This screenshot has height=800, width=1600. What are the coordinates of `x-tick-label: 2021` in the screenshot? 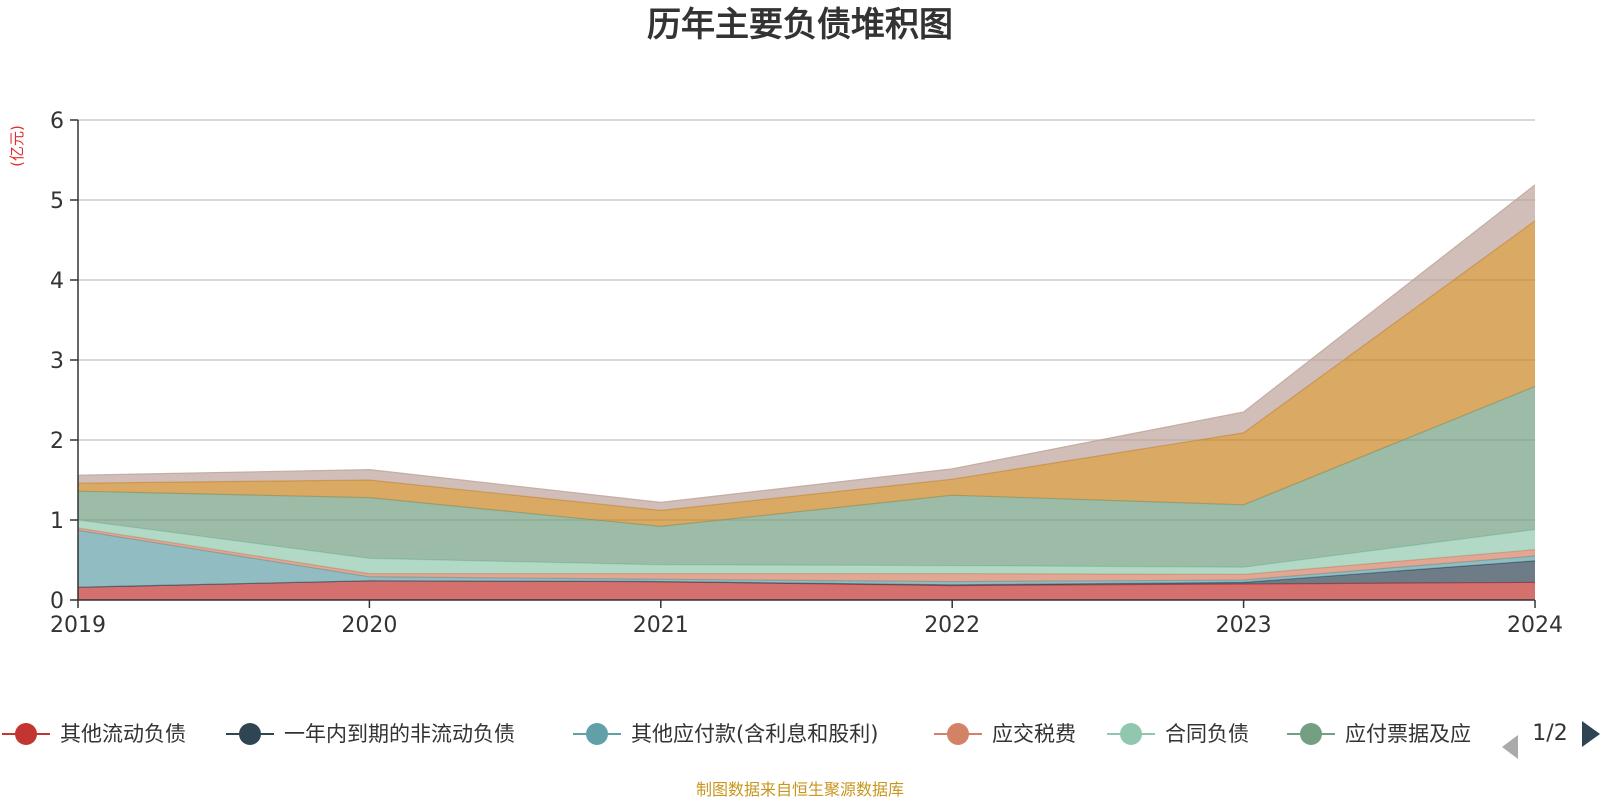 It's located at (661, 625).